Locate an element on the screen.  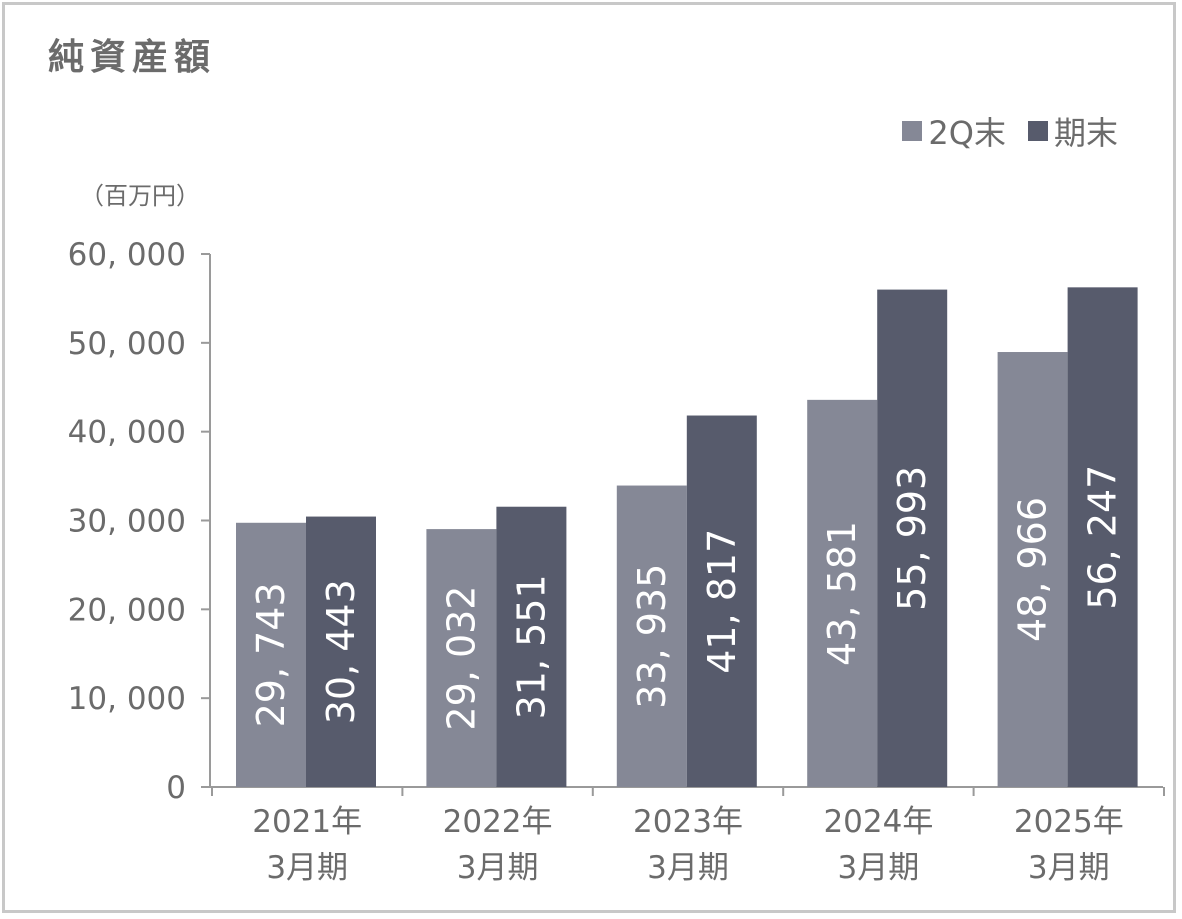
bar-value-label: 30, 443 is located at coordinates (341, 651).